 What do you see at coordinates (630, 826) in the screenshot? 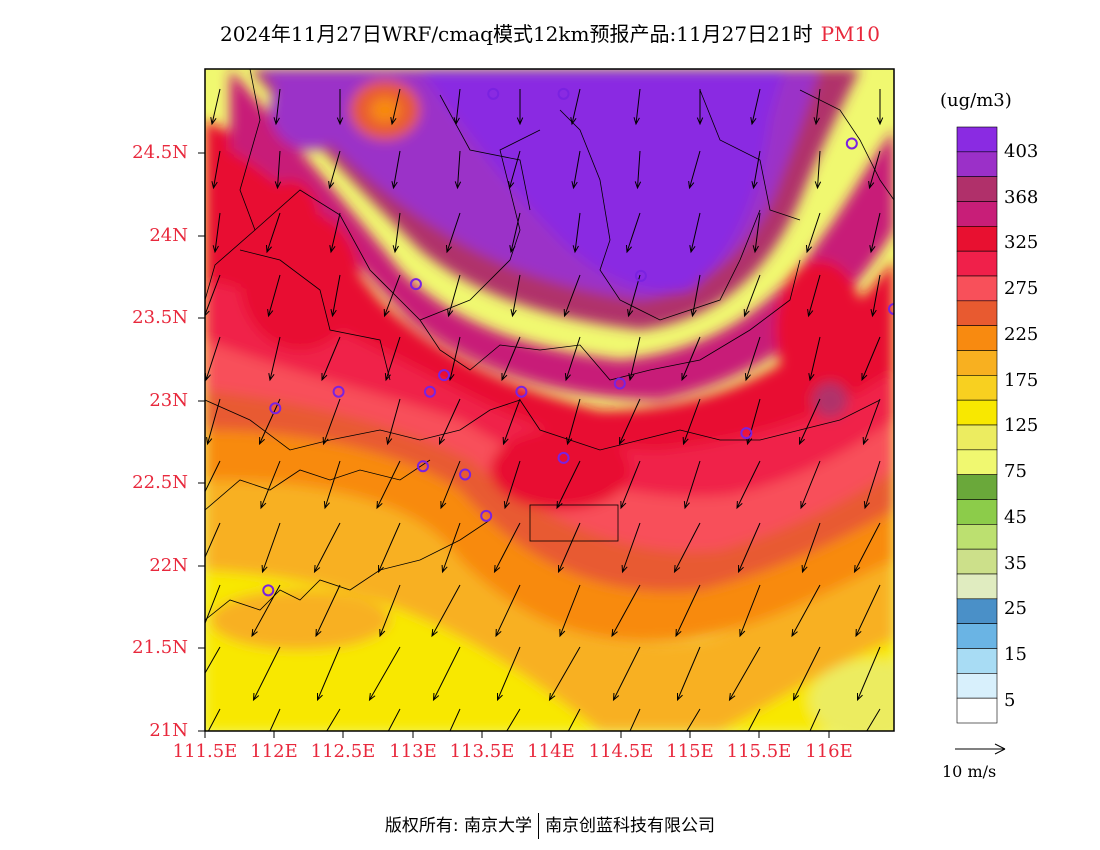
I see `company-text: 南京创蓝科技有限公司` at bounding box center [630, 826].